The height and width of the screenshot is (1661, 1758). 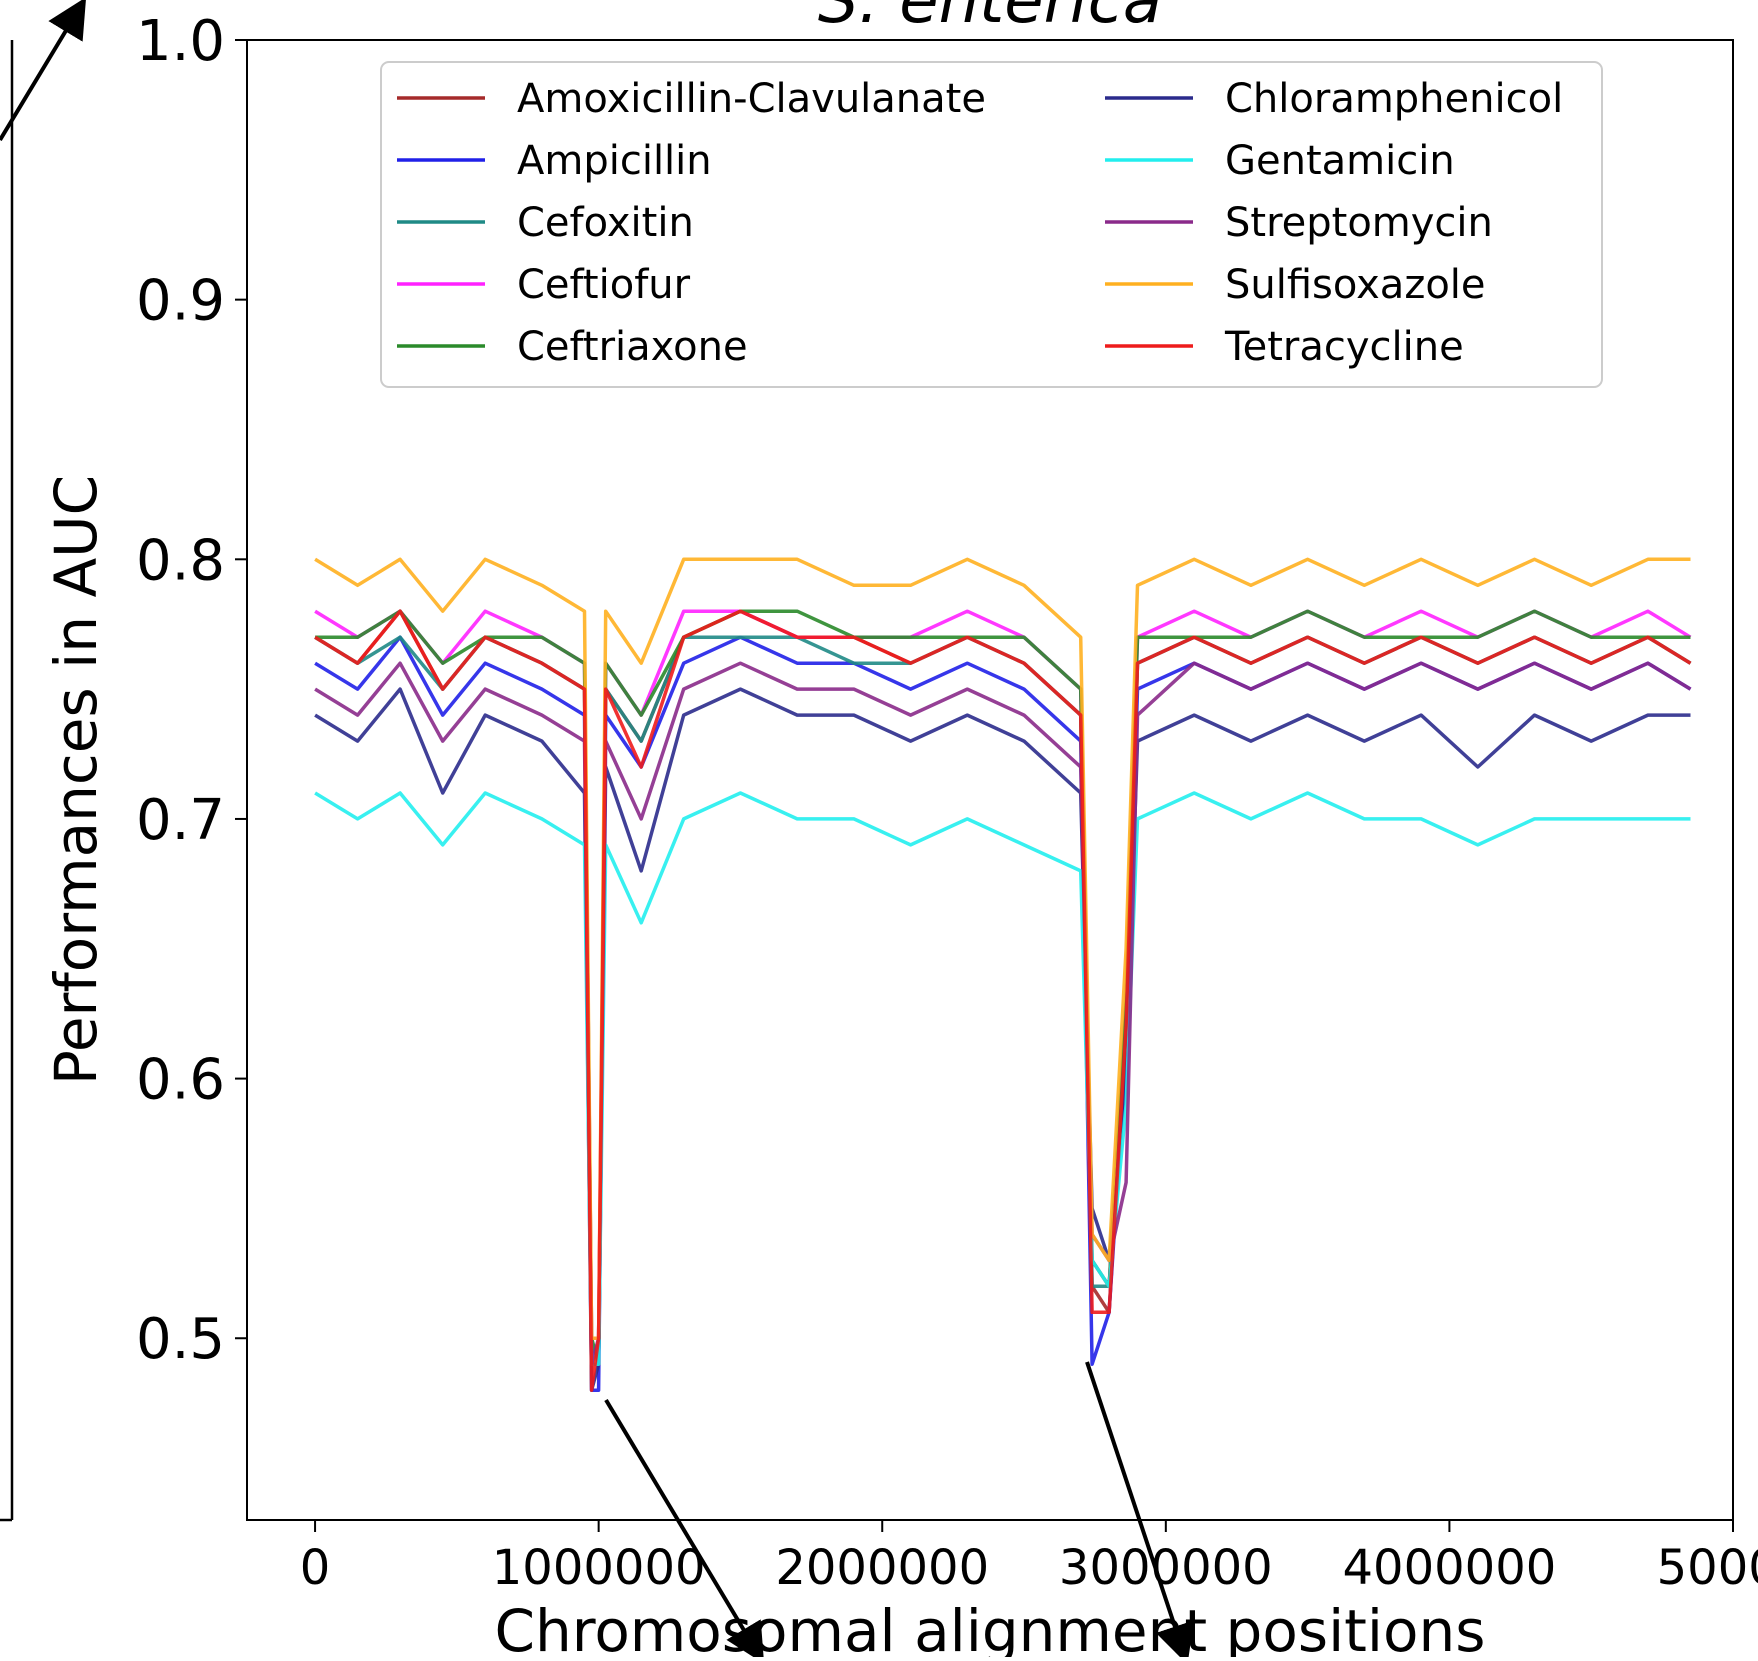 I want to click on legend-label-9: Tetracycline, so click(x=1344, y=347).